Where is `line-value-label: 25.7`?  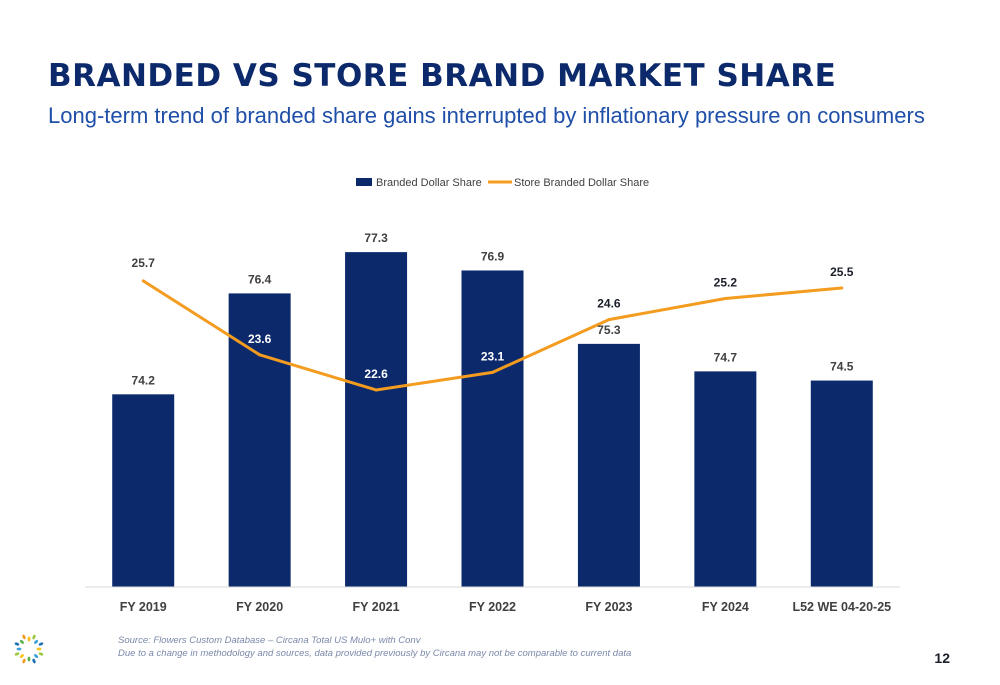 line-value-label: 25.7 is located at coordinates (144, 263).